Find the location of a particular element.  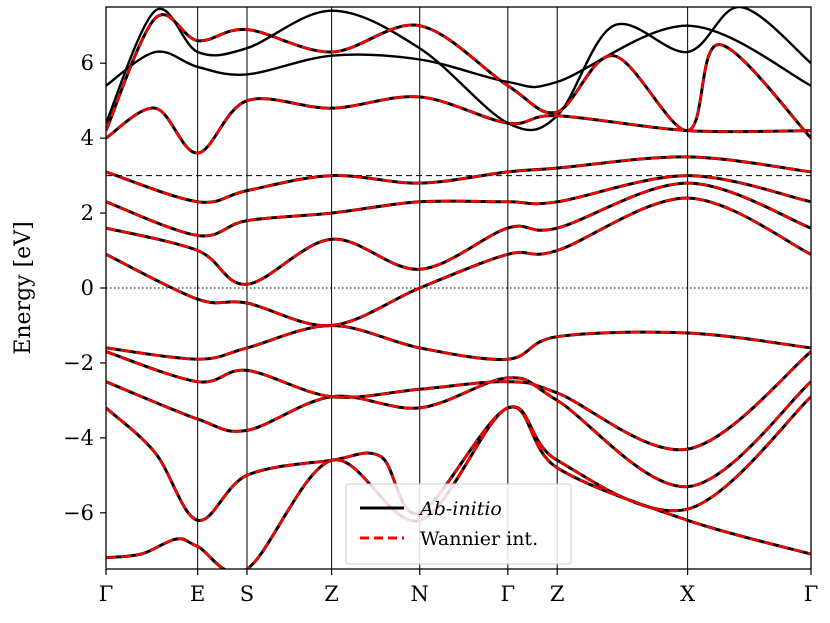

x-tick-label-1: E is located at coordinates (197, 594).